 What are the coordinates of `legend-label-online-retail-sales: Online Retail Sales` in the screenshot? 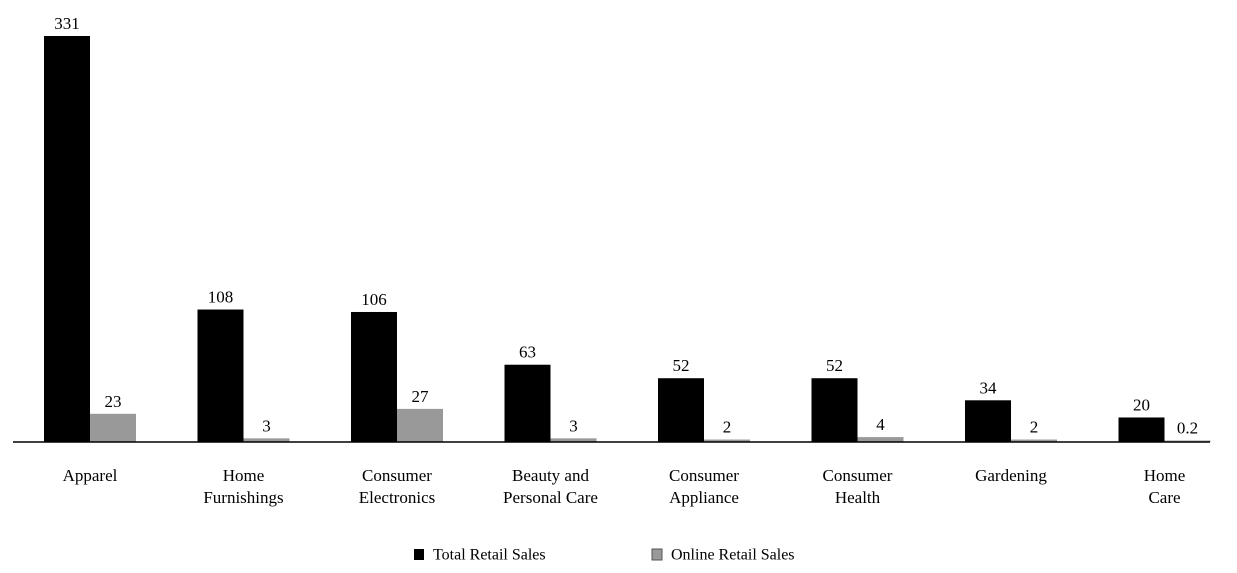 It's located at (733, 555).